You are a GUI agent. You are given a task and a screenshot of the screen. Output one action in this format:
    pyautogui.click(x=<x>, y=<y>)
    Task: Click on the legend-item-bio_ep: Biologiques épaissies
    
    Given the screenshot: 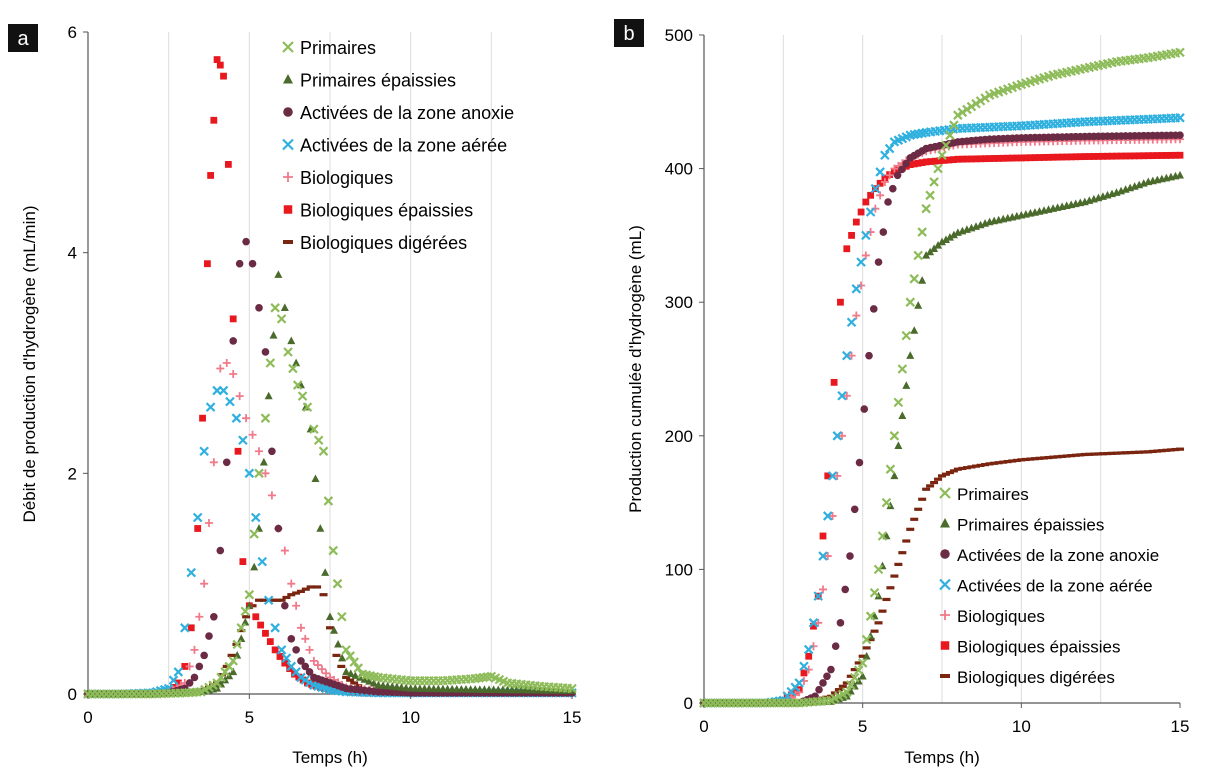 What is the action you would take?
    pyautogui.click(x=1030, y=647)
    